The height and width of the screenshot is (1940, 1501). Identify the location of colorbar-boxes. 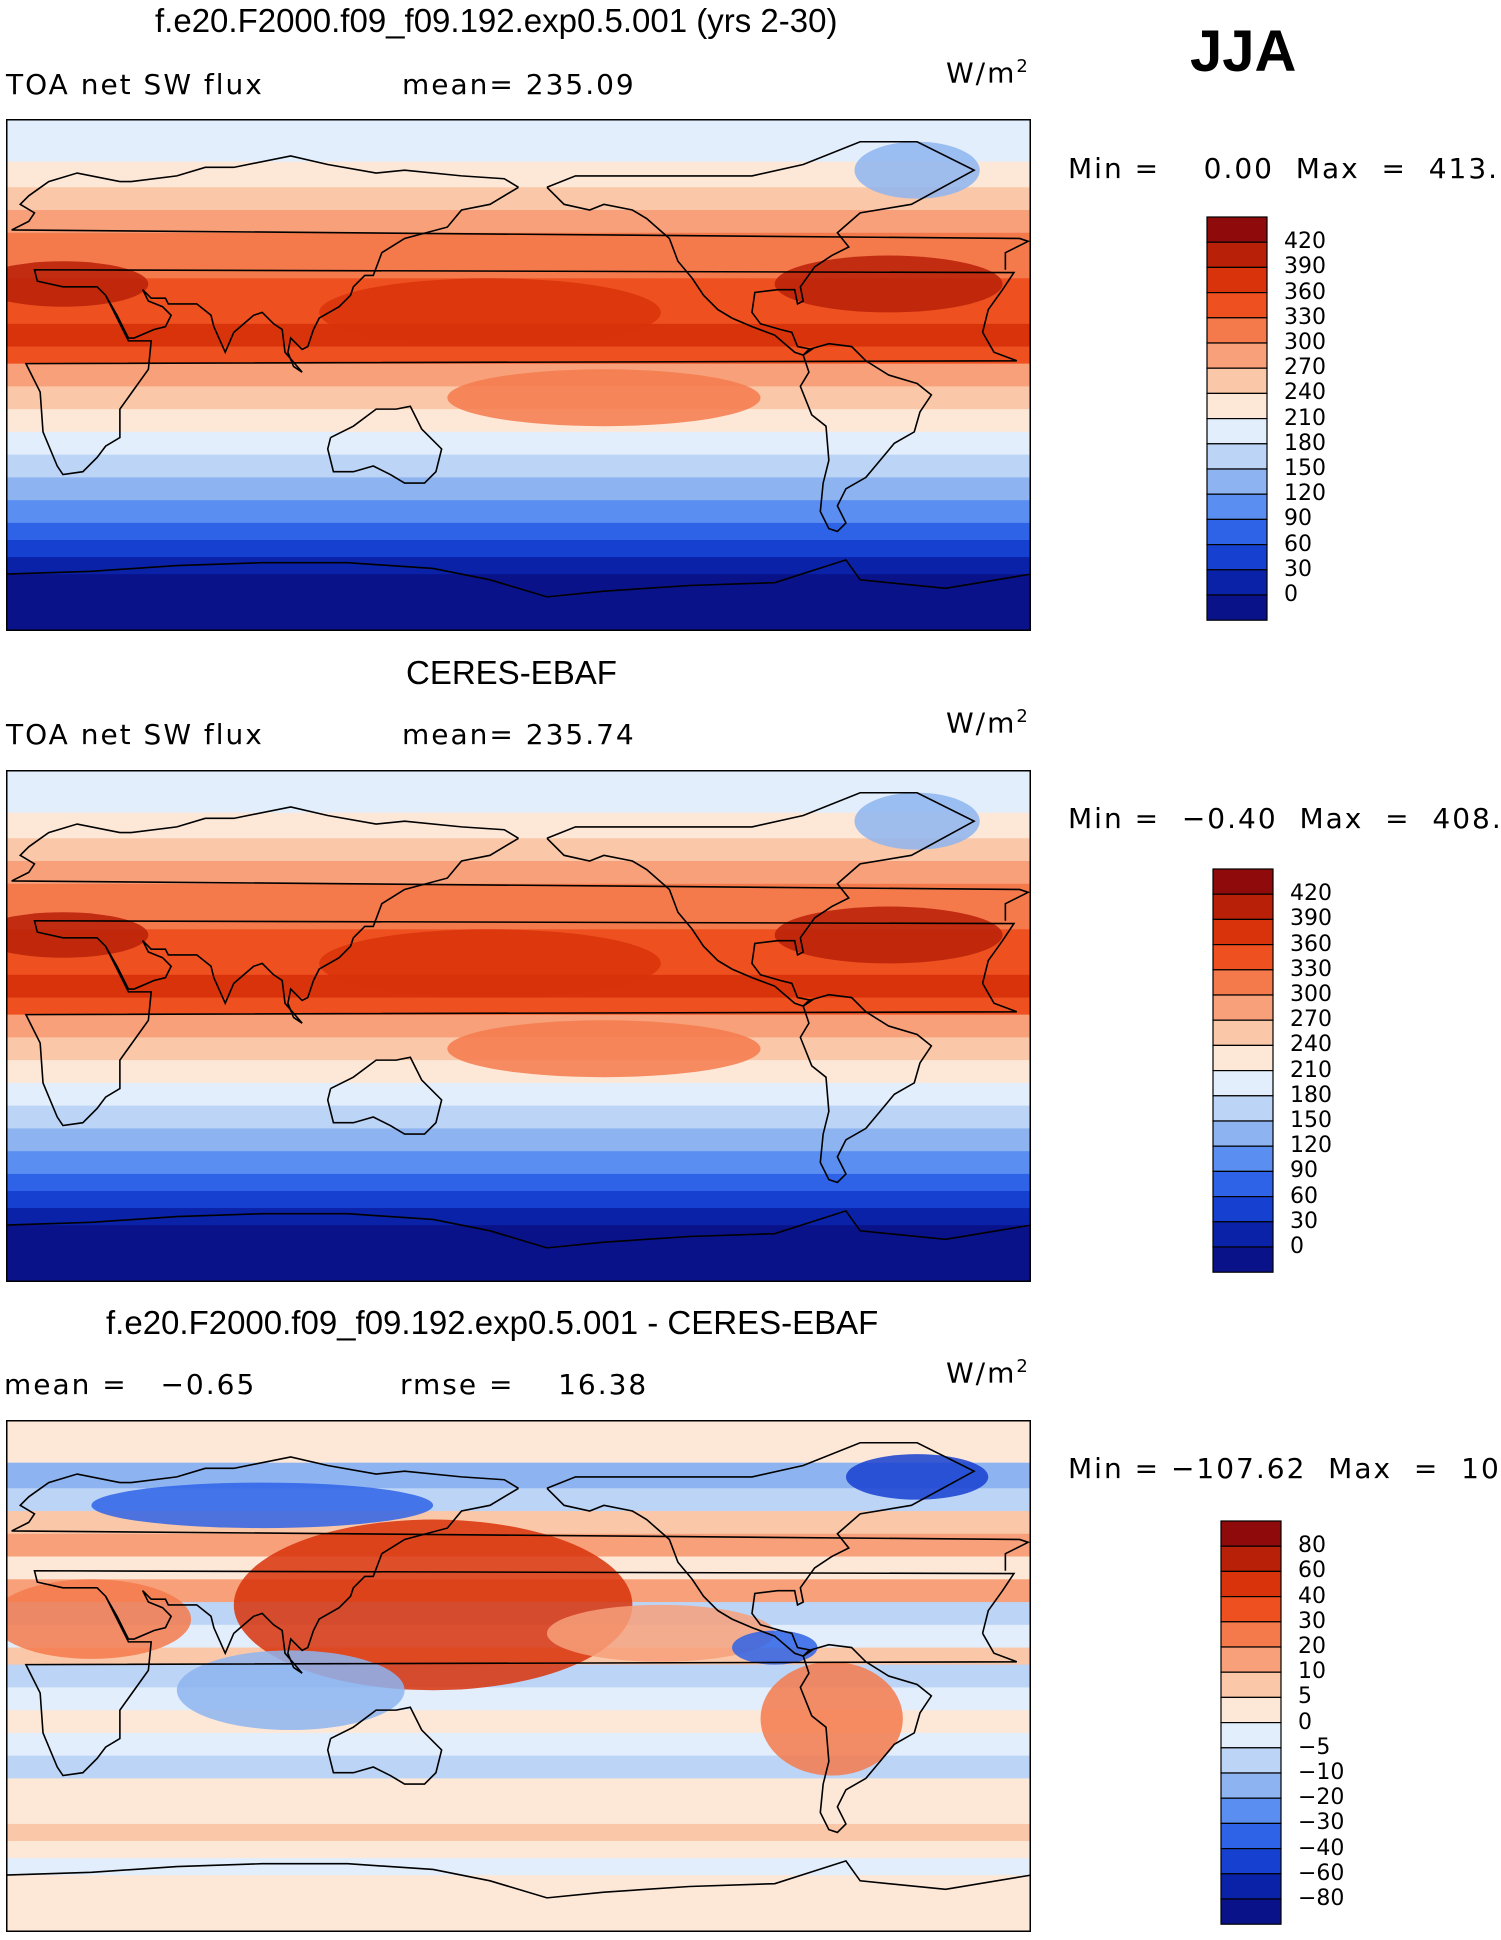
(1251, 1722).